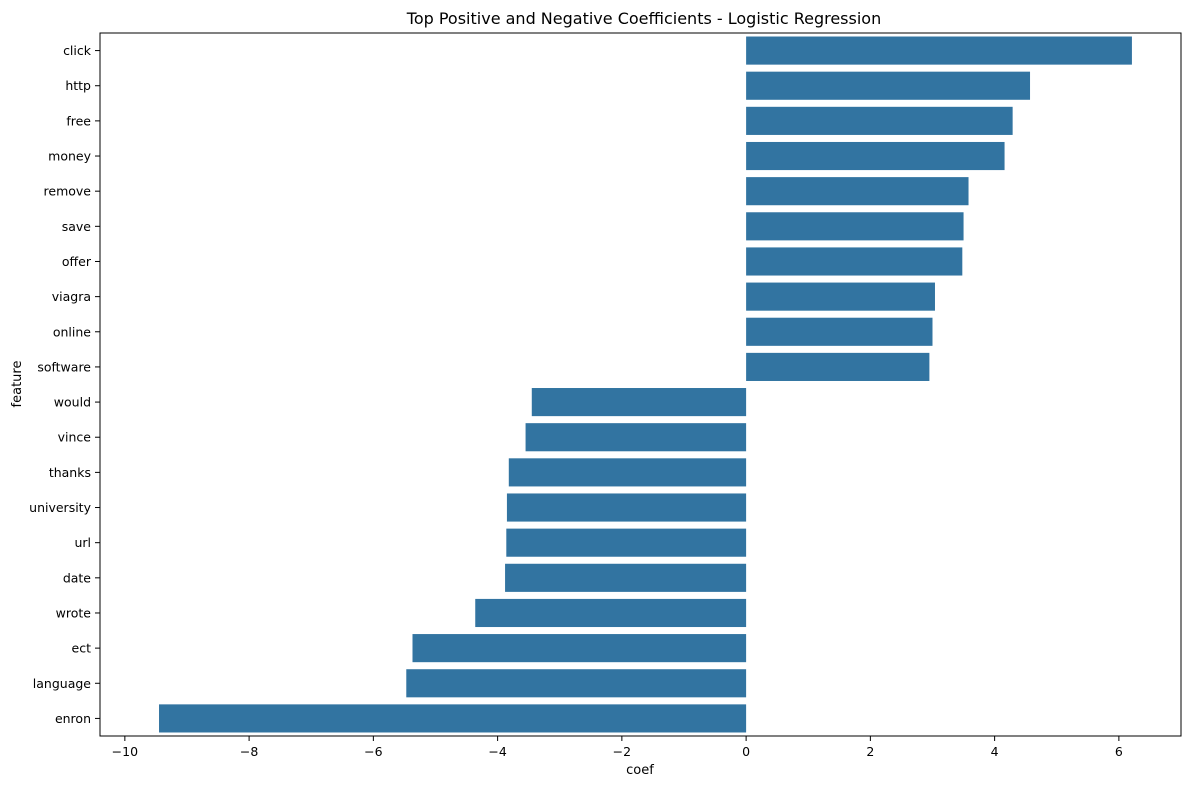 This screenshot has height=790, width=1189. What do you see at coordinates (70, 472) in the screenshot?
I see `y-tick-label: thanks` at bounding box center [70, 472].